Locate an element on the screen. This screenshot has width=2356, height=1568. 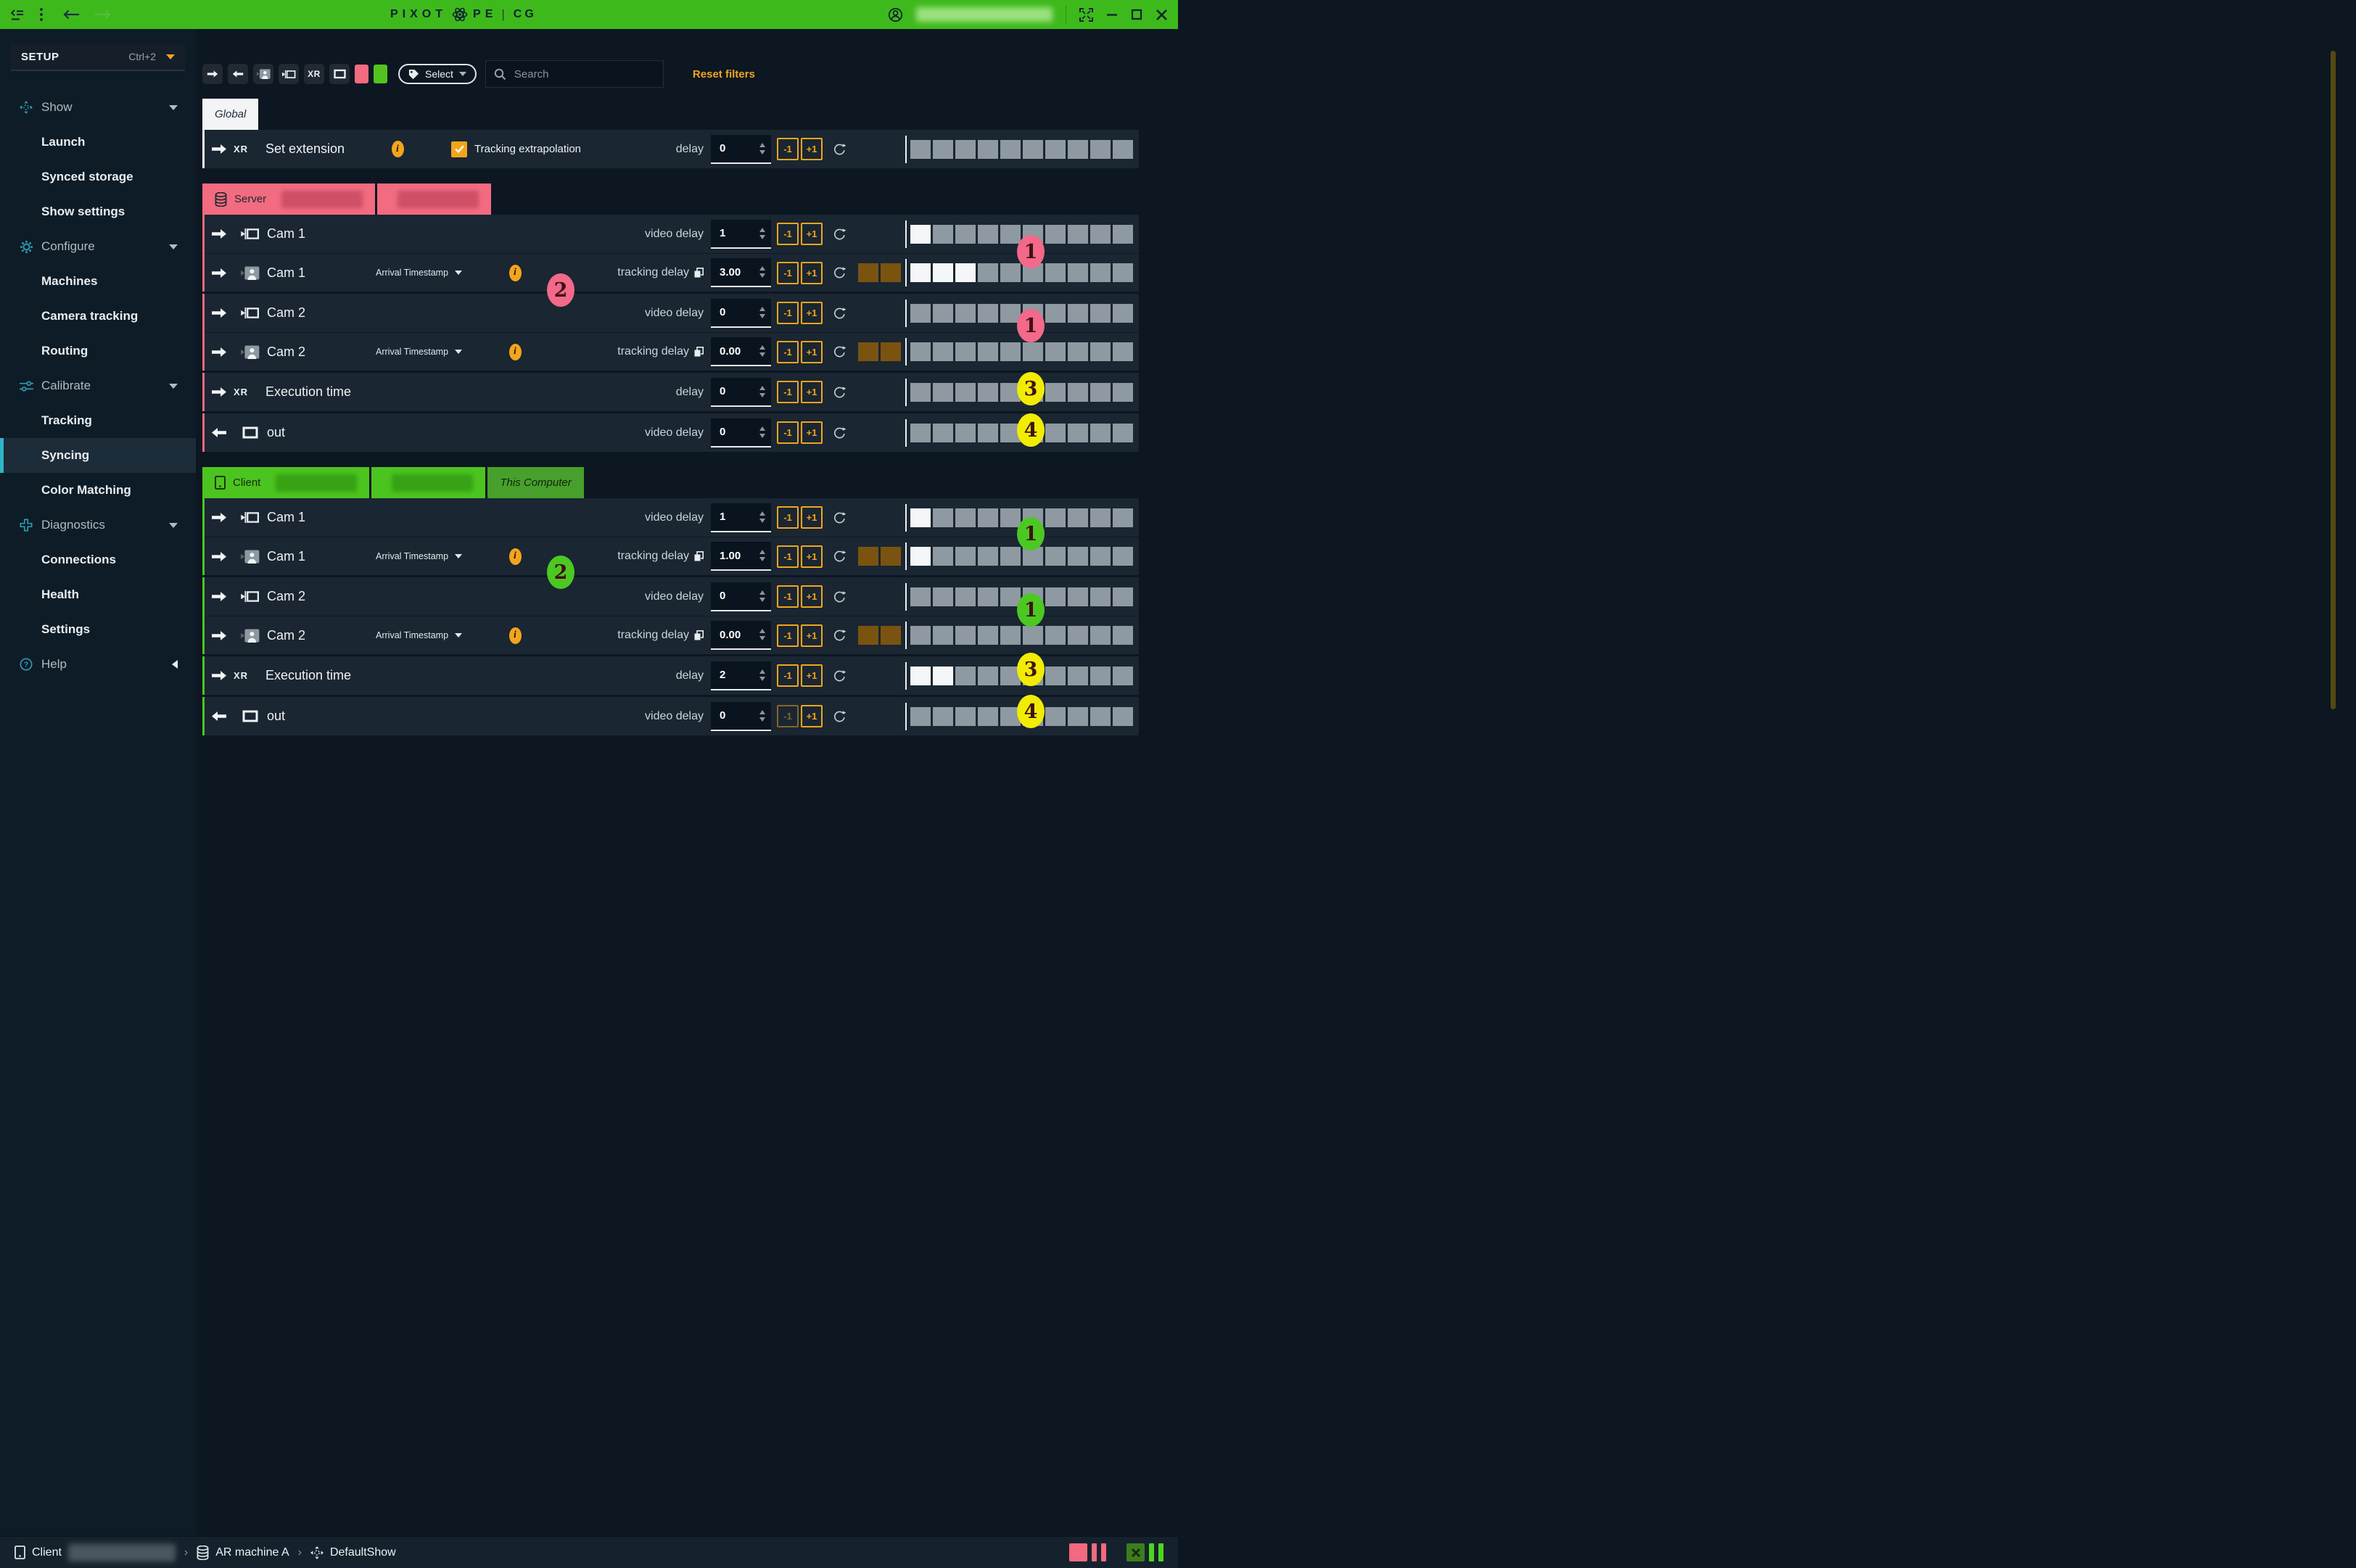
breadcrumb-client: Client is located at coordinates (95, 1552).